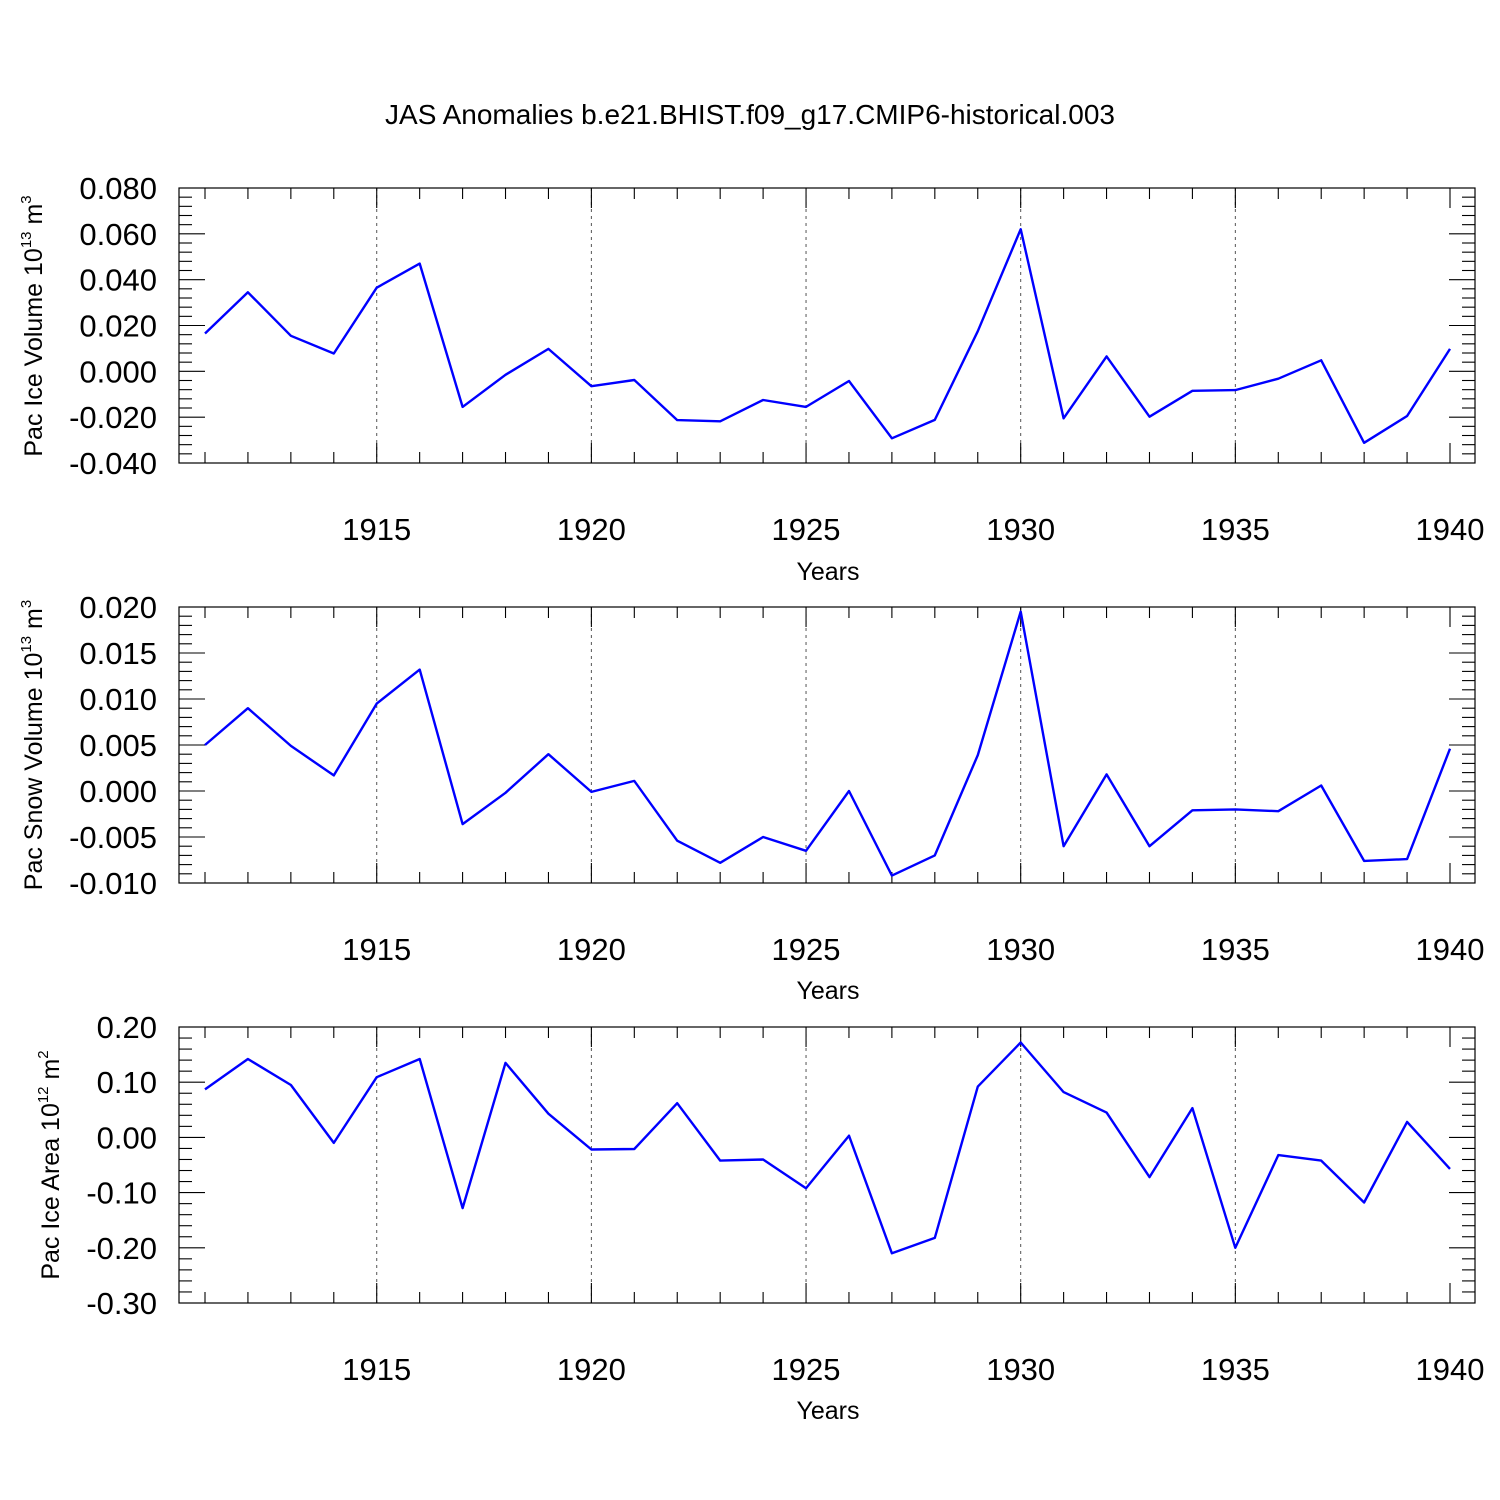  I want to click on y-tick-labels: -0.30 -0.20 -0.10 0.00 0.10 0.20, so click(121, 1165).